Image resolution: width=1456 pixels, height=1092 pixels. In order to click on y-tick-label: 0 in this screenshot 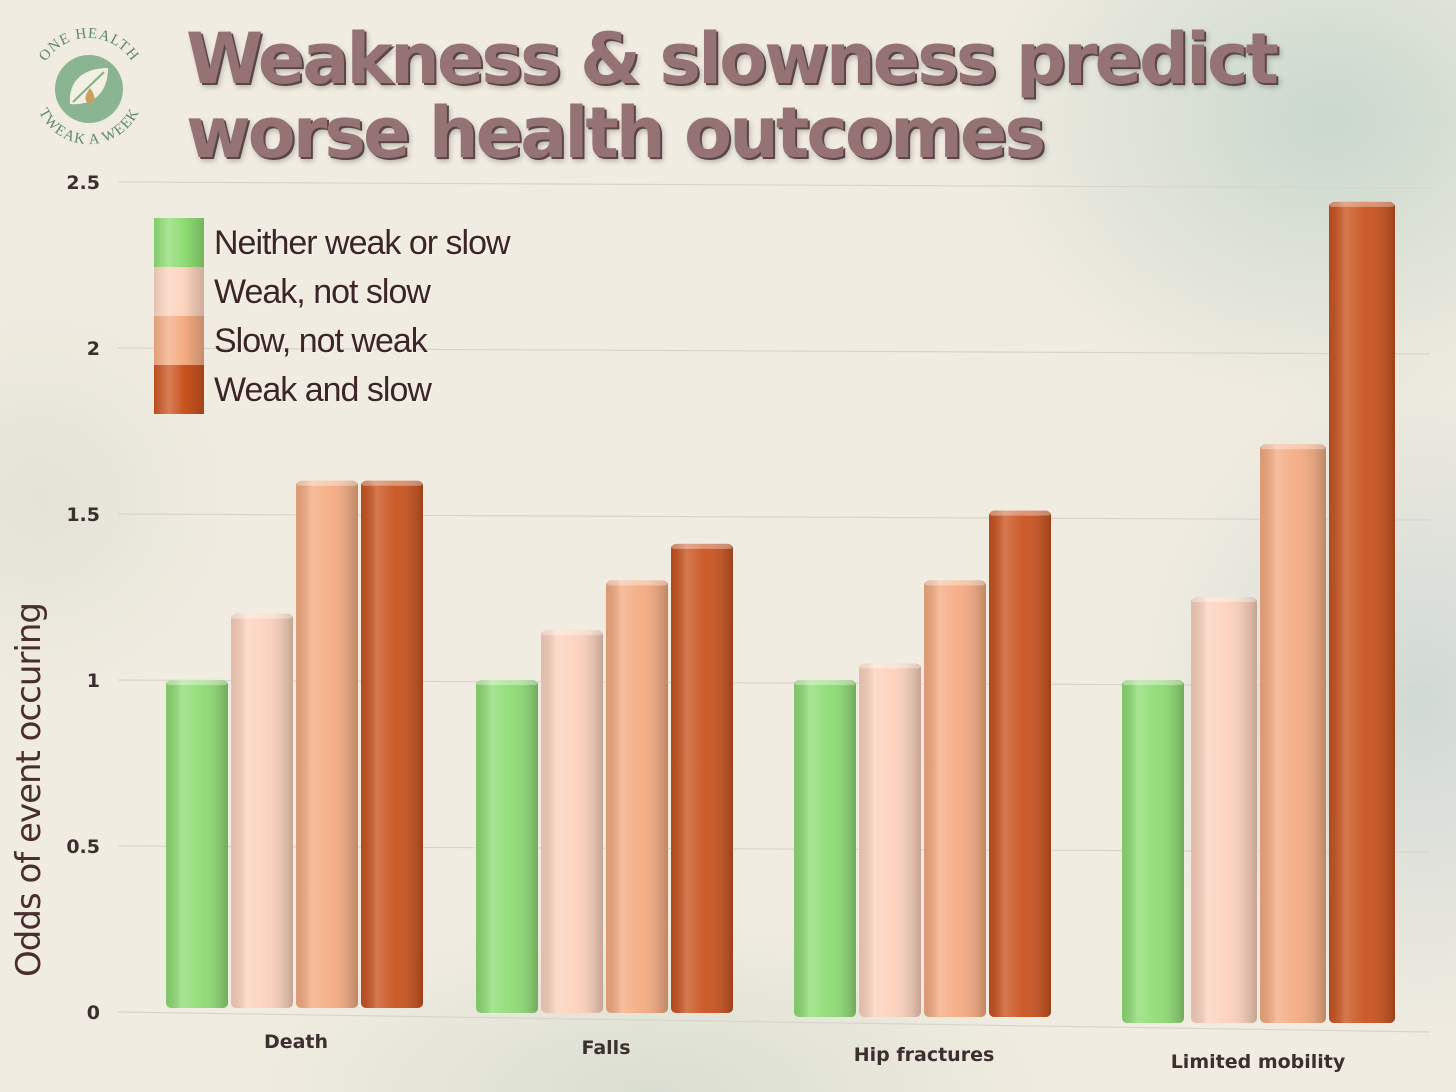, I will do `click(93, 1013)`.